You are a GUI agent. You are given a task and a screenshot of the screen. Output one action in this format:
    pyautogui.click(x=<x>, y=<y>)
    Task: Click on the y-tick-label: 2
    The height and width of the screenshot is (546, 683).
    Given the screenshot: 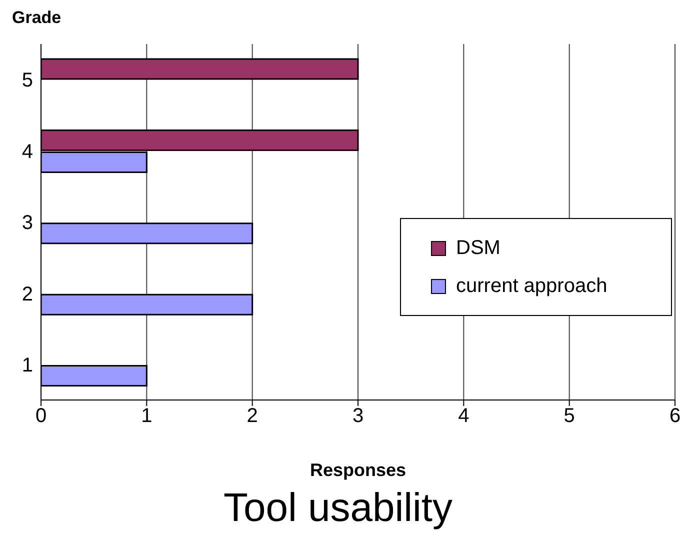 What is the action you would take?
    pyautogui.click(x=27, y=294)
    